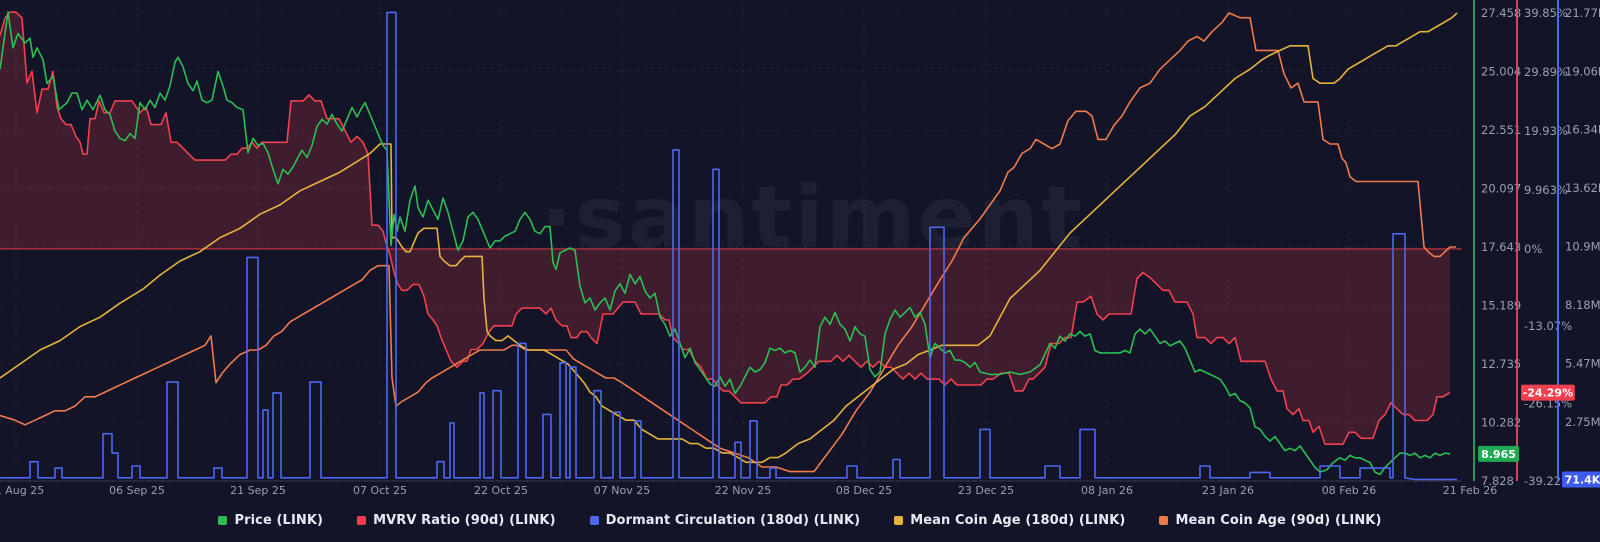  Describe the element at coordinates (1582, 305) in the screenshot. I see `dormant-tick-label: 8.18M` at that location.